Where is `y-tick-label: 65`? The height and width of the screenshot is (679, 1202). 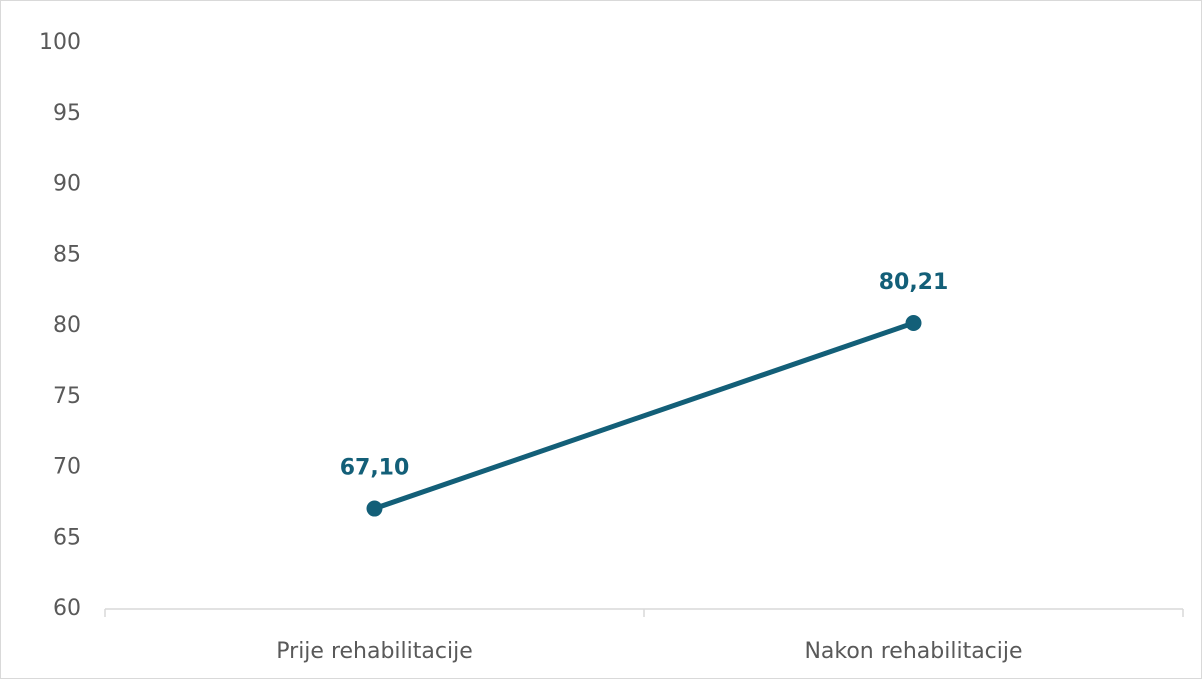 y-tick-label: 65 is located at coordinates (67, 537).